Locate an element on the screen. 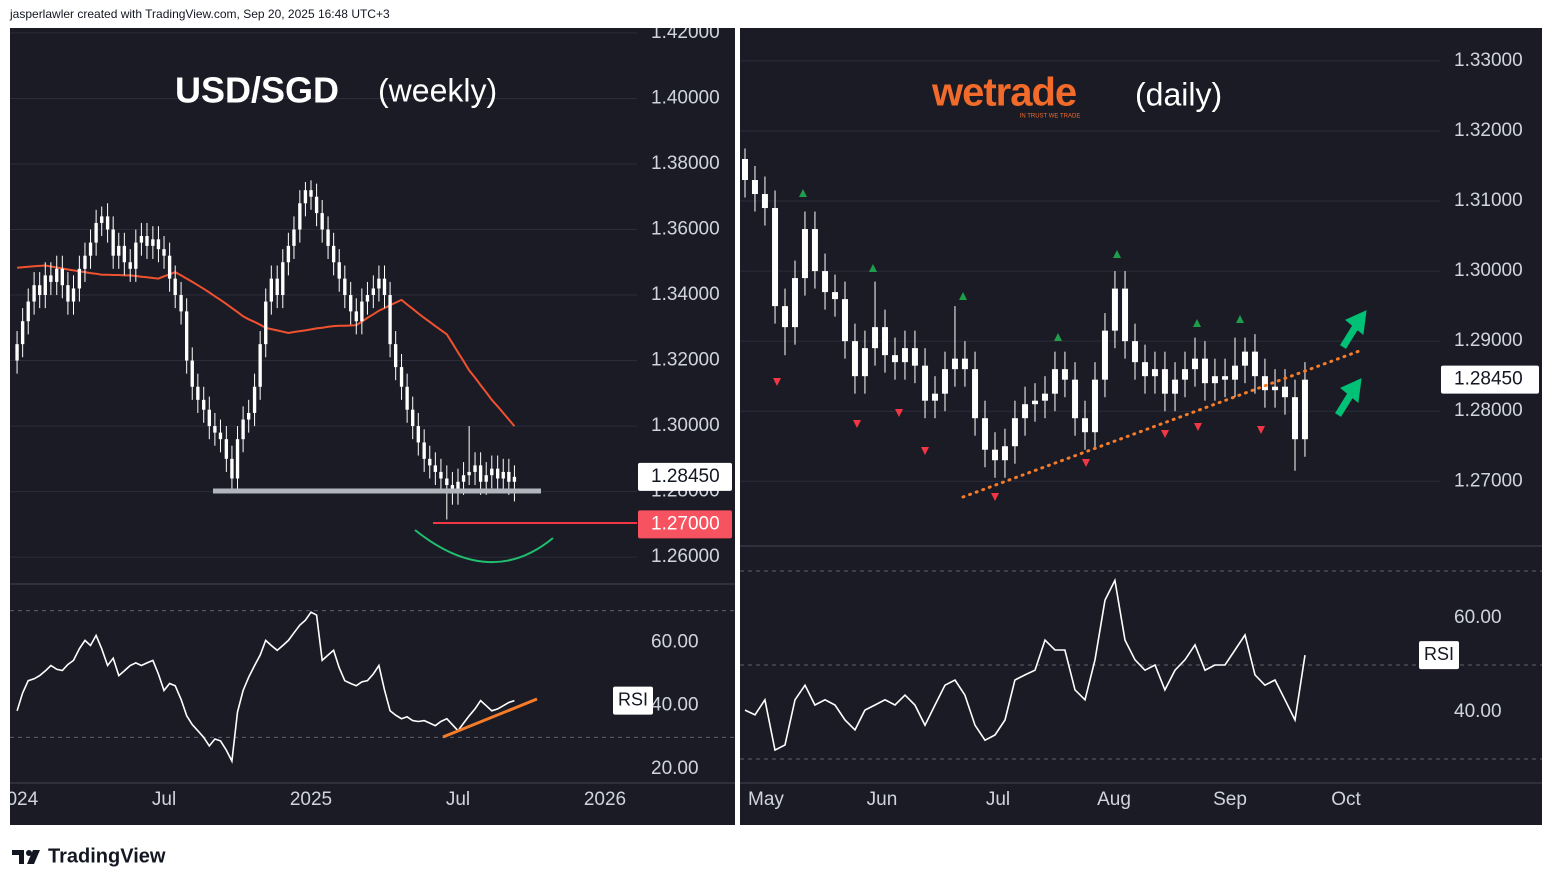 The width and height of the screenshot is (1552, 887). footer-logo: TradingView is located at coordinates (89, 856).